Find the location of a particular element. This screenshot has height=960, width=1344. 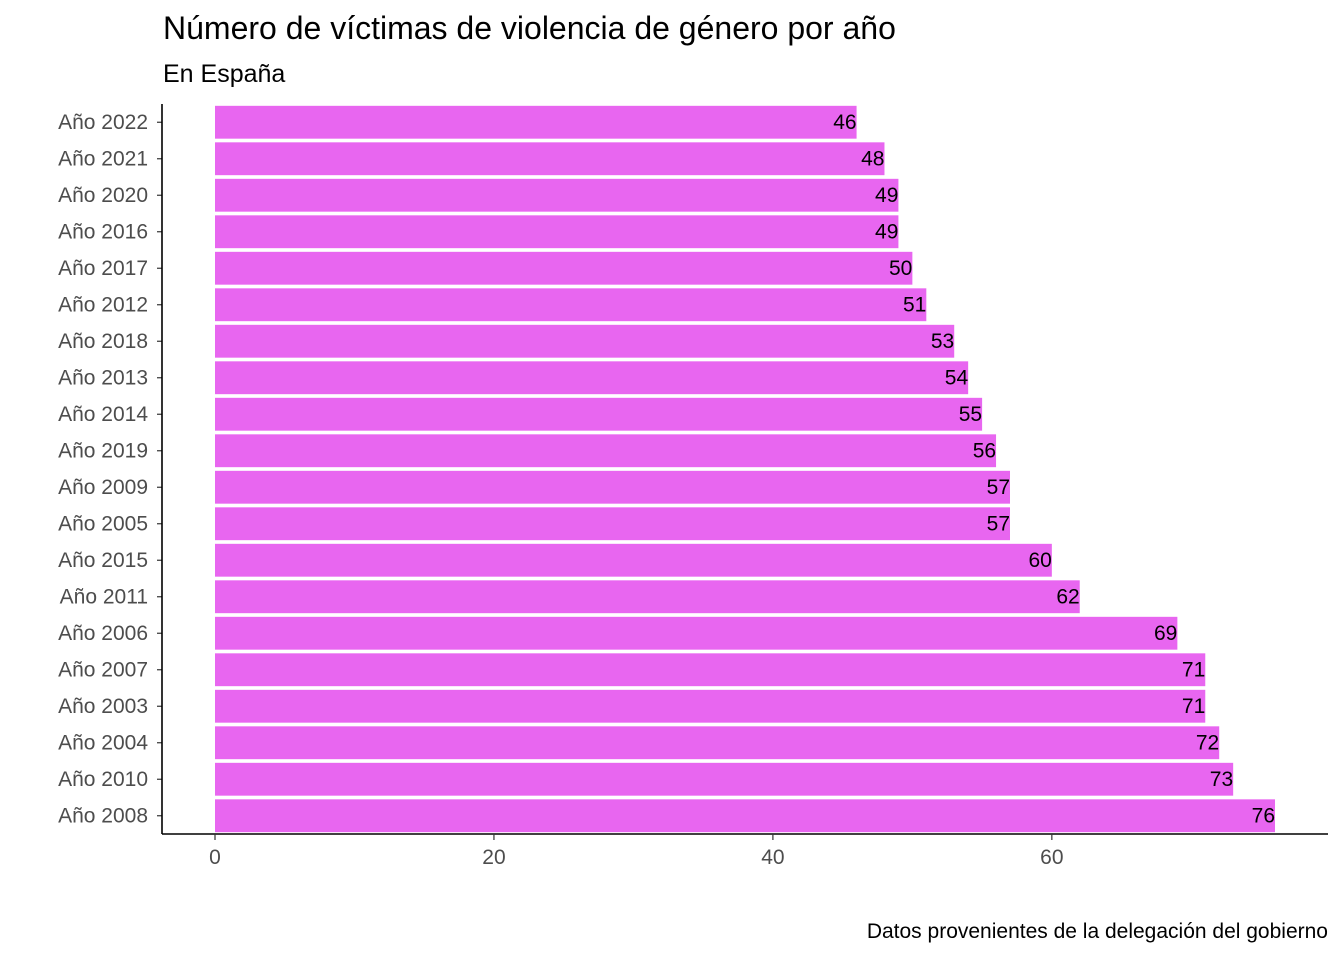

bar-año-2009 is located at coordinates (612, 487).